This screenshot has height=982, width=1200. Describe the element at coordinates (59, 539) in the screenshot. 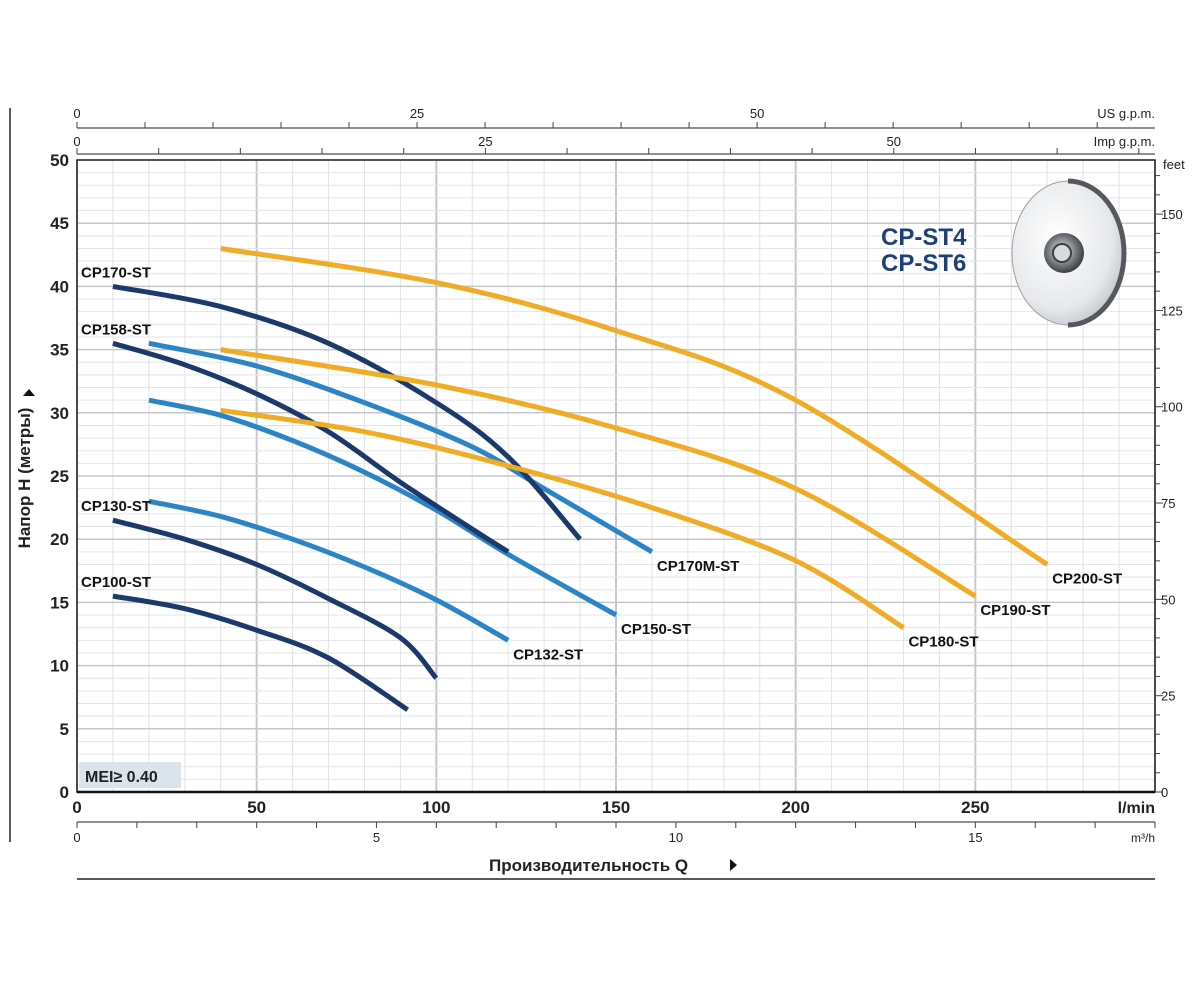

I see `y-tick-label: 20` at that location.